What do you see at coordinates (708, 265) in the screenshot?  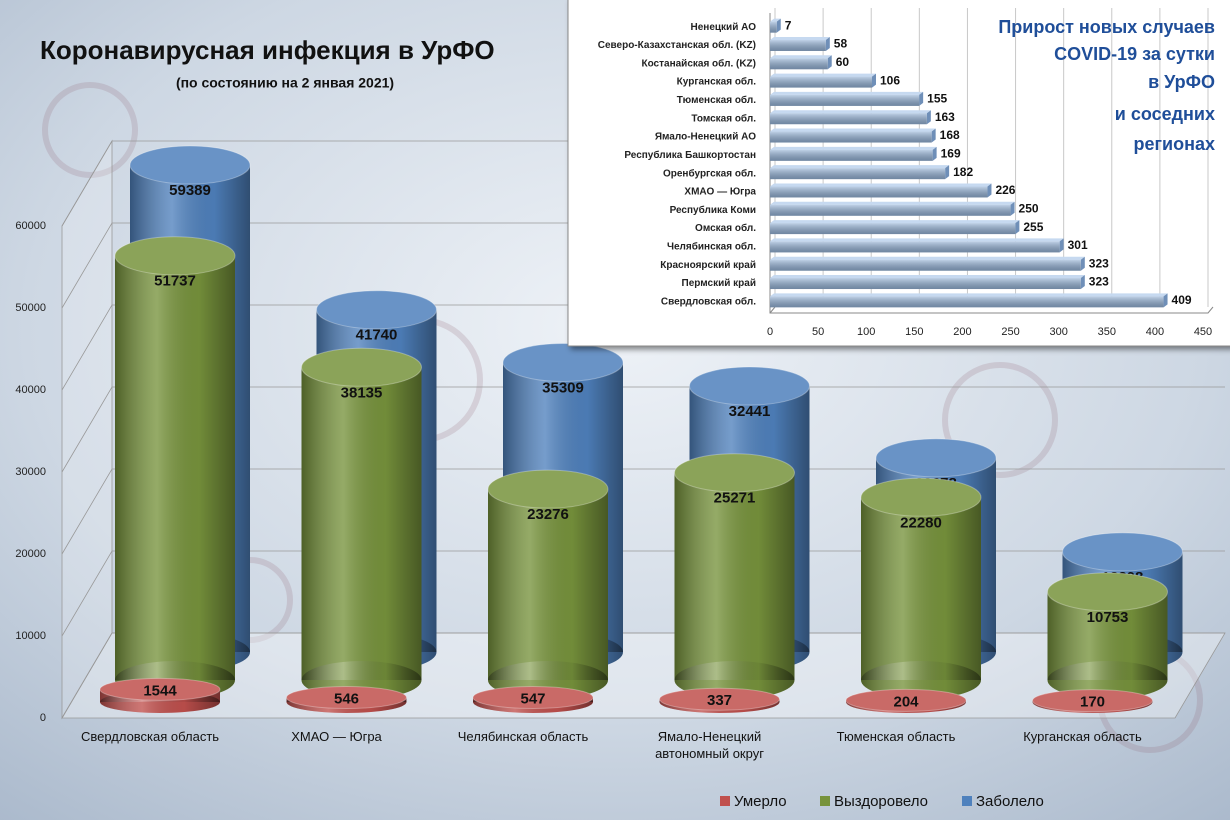 I see `y-tick-label: Красноярский край` at bounding box center [708, 265].